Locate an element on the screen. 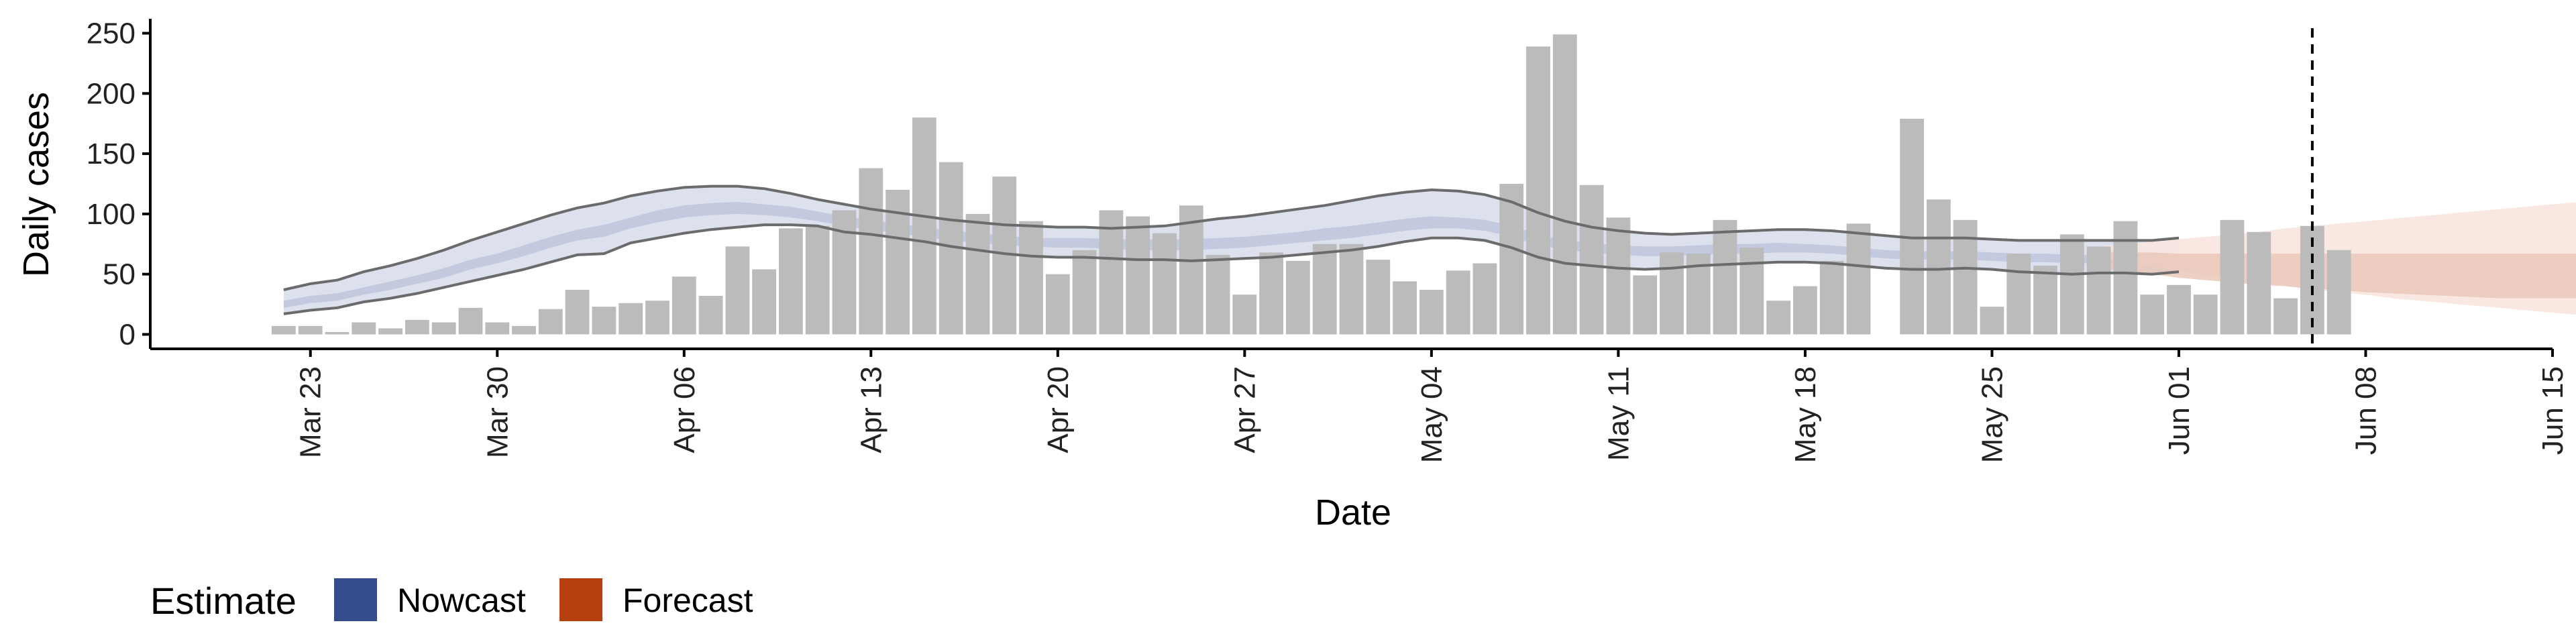  legend-title: Estimate is located at coordinates (223, 601).